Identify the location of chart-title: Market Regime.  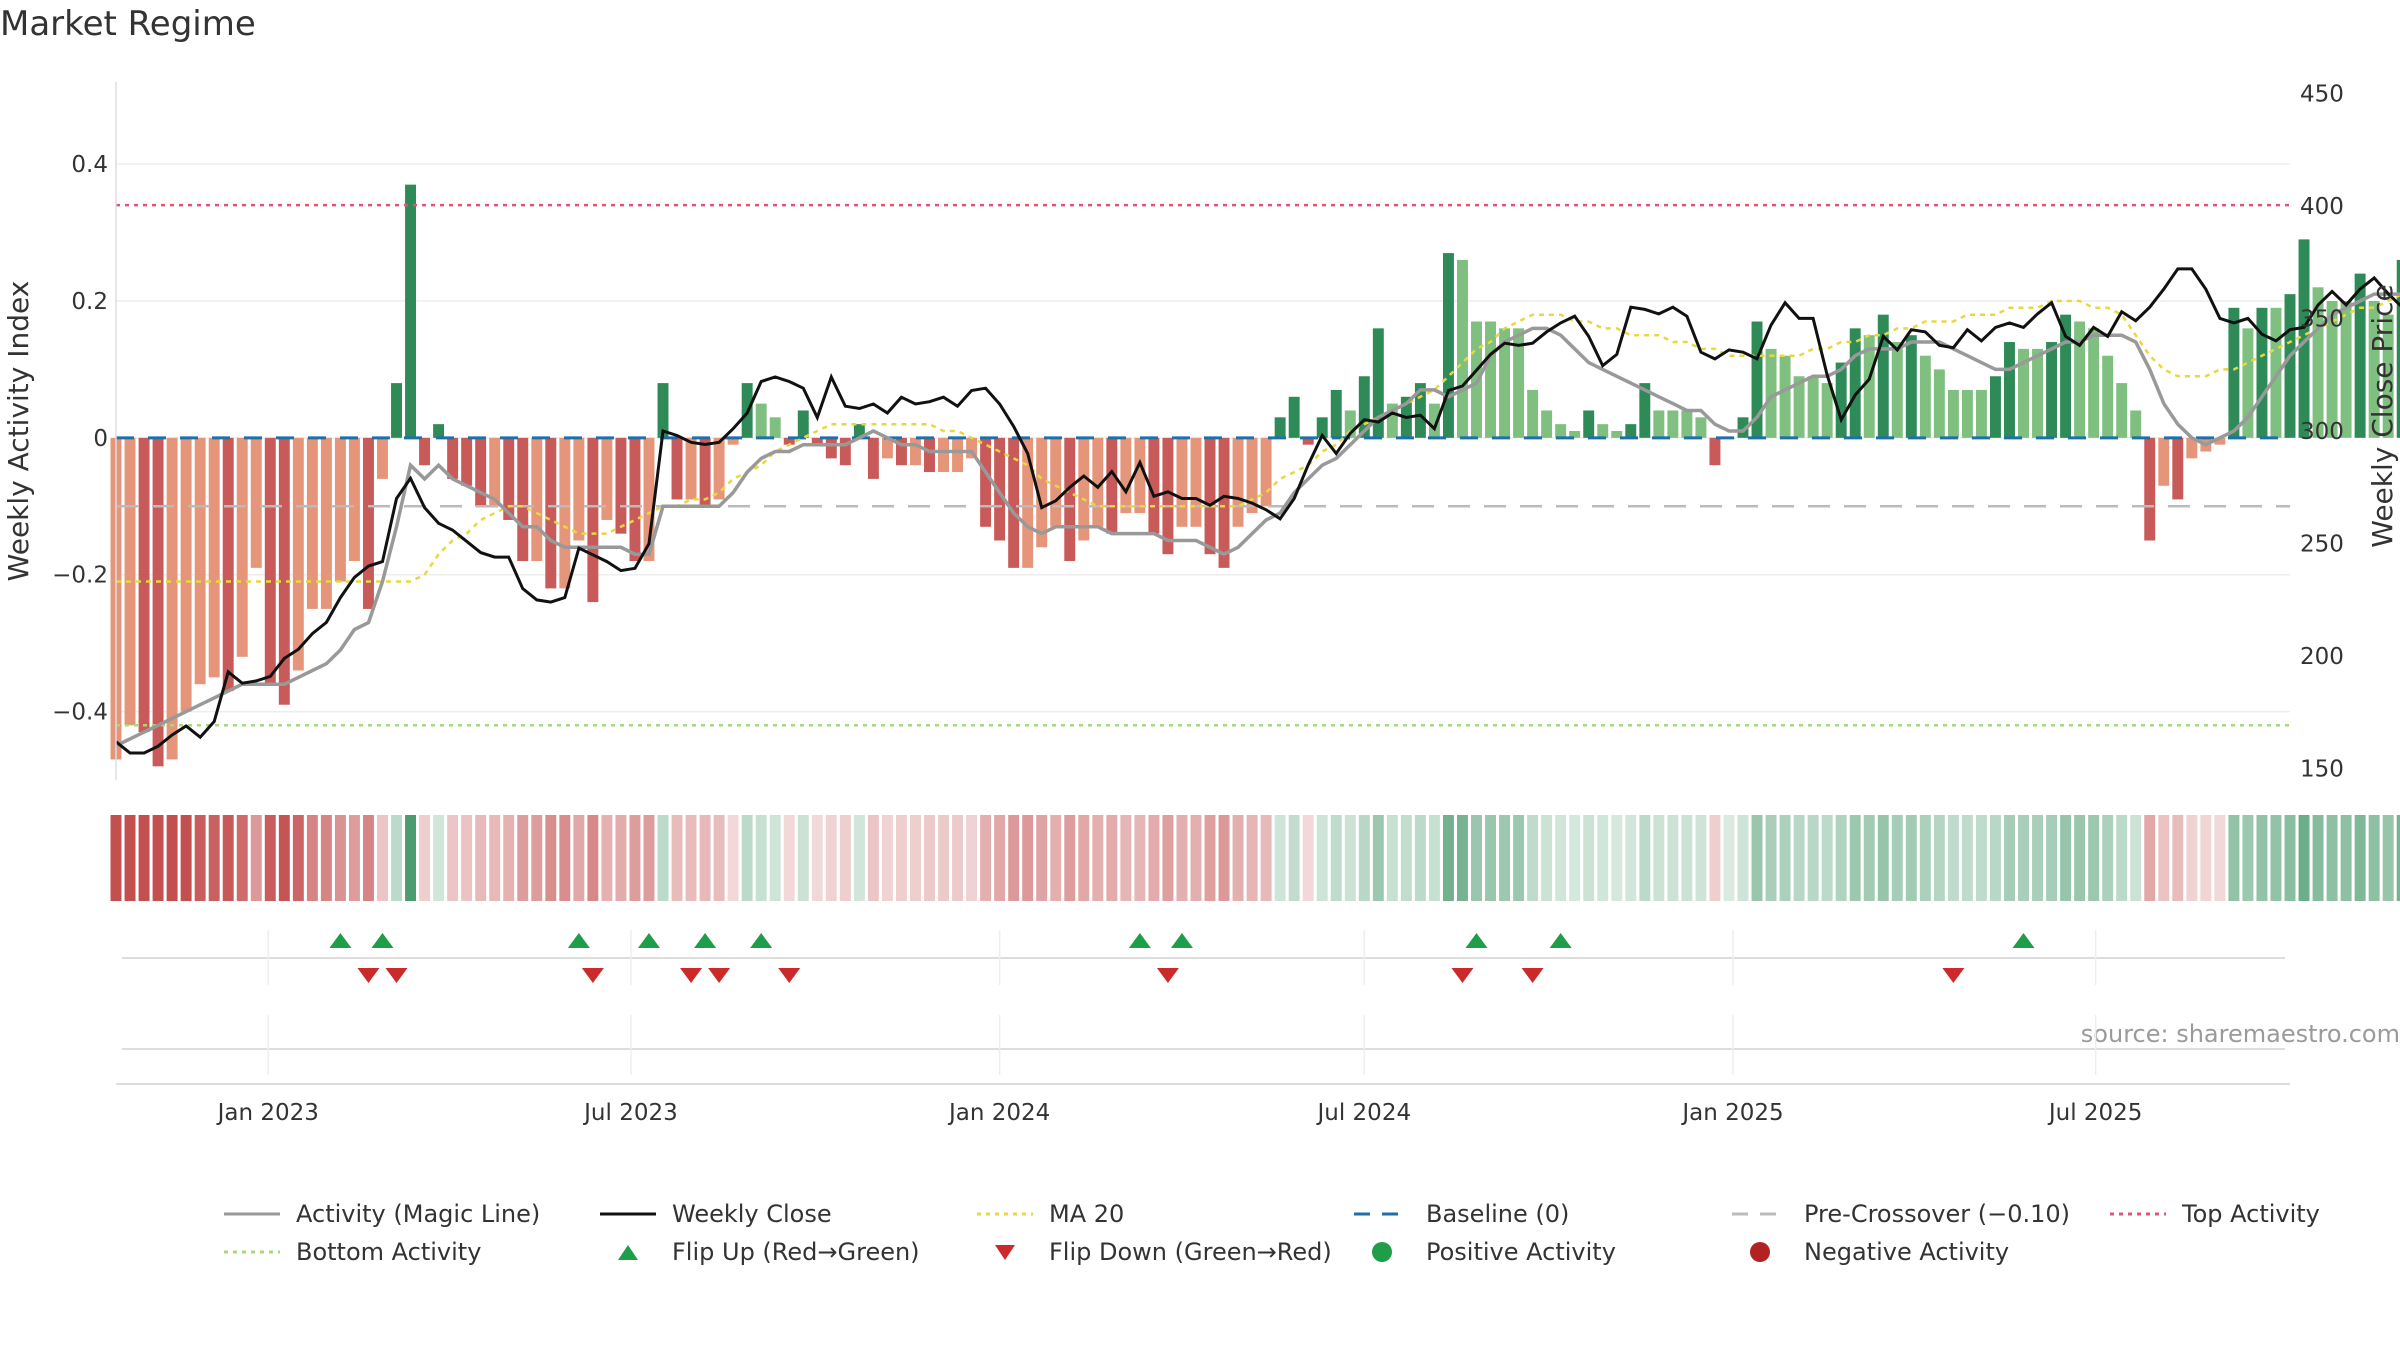
(128, 24).